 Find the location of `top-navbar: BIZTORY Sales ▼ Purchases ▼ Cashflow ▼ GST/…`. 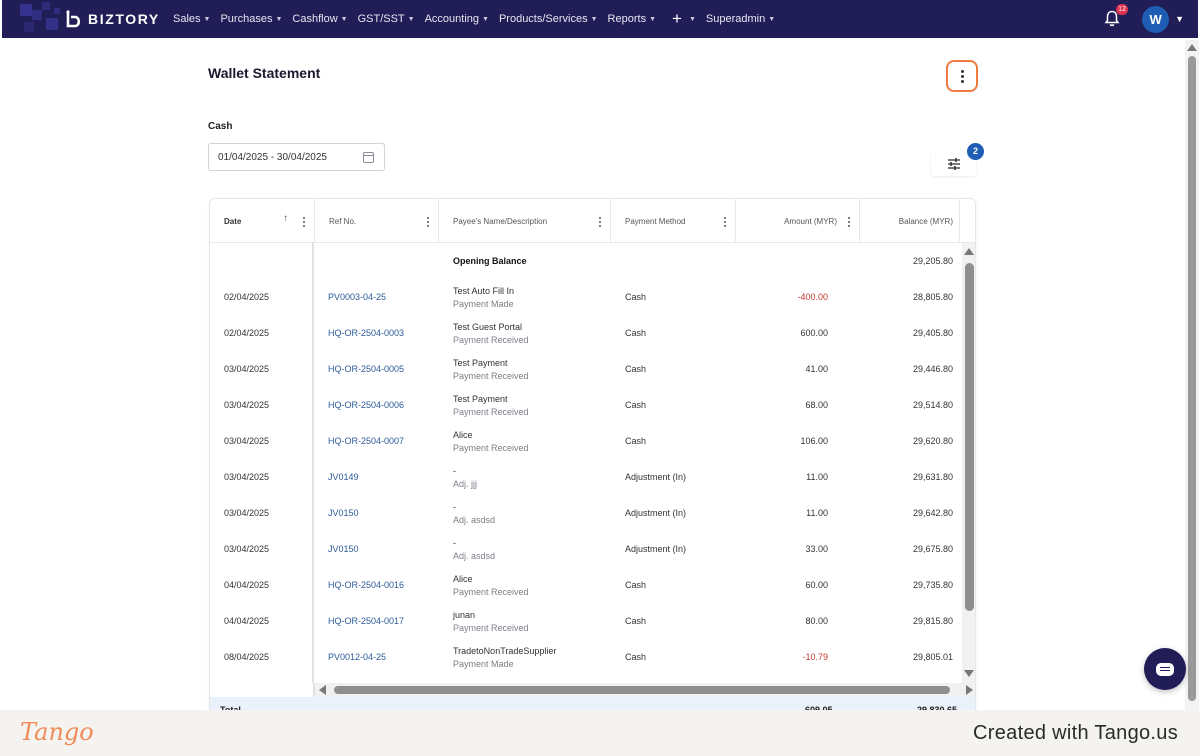

top-navbar: BIZTORY Sales ▼ Purchases ▼ Cashflow ▼ GST/… is located at coordinates (600, 19).